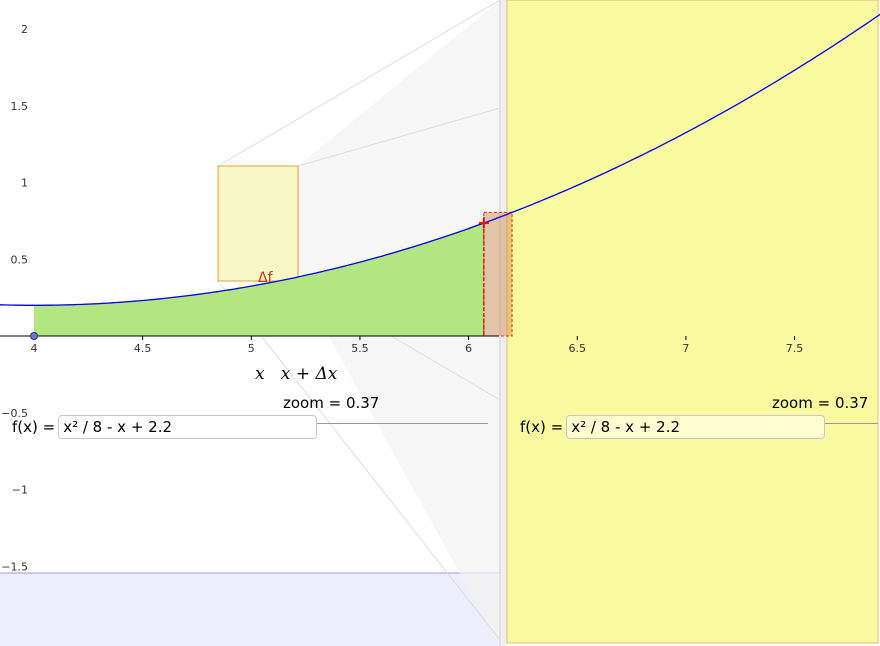  Describe the element at coordinates (483, 223) in the screenshot. I see `point-marker` at that location.